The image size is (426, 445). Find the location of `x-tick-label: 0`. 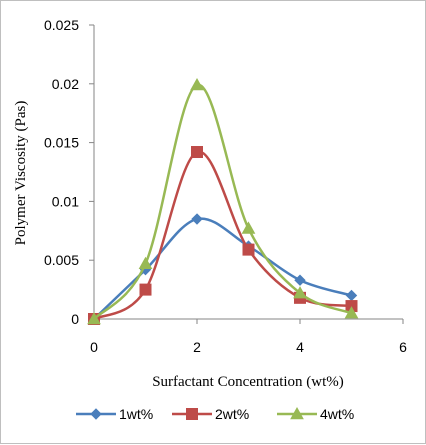

x-tick-label: 0 is located at coordinates (94, 347).